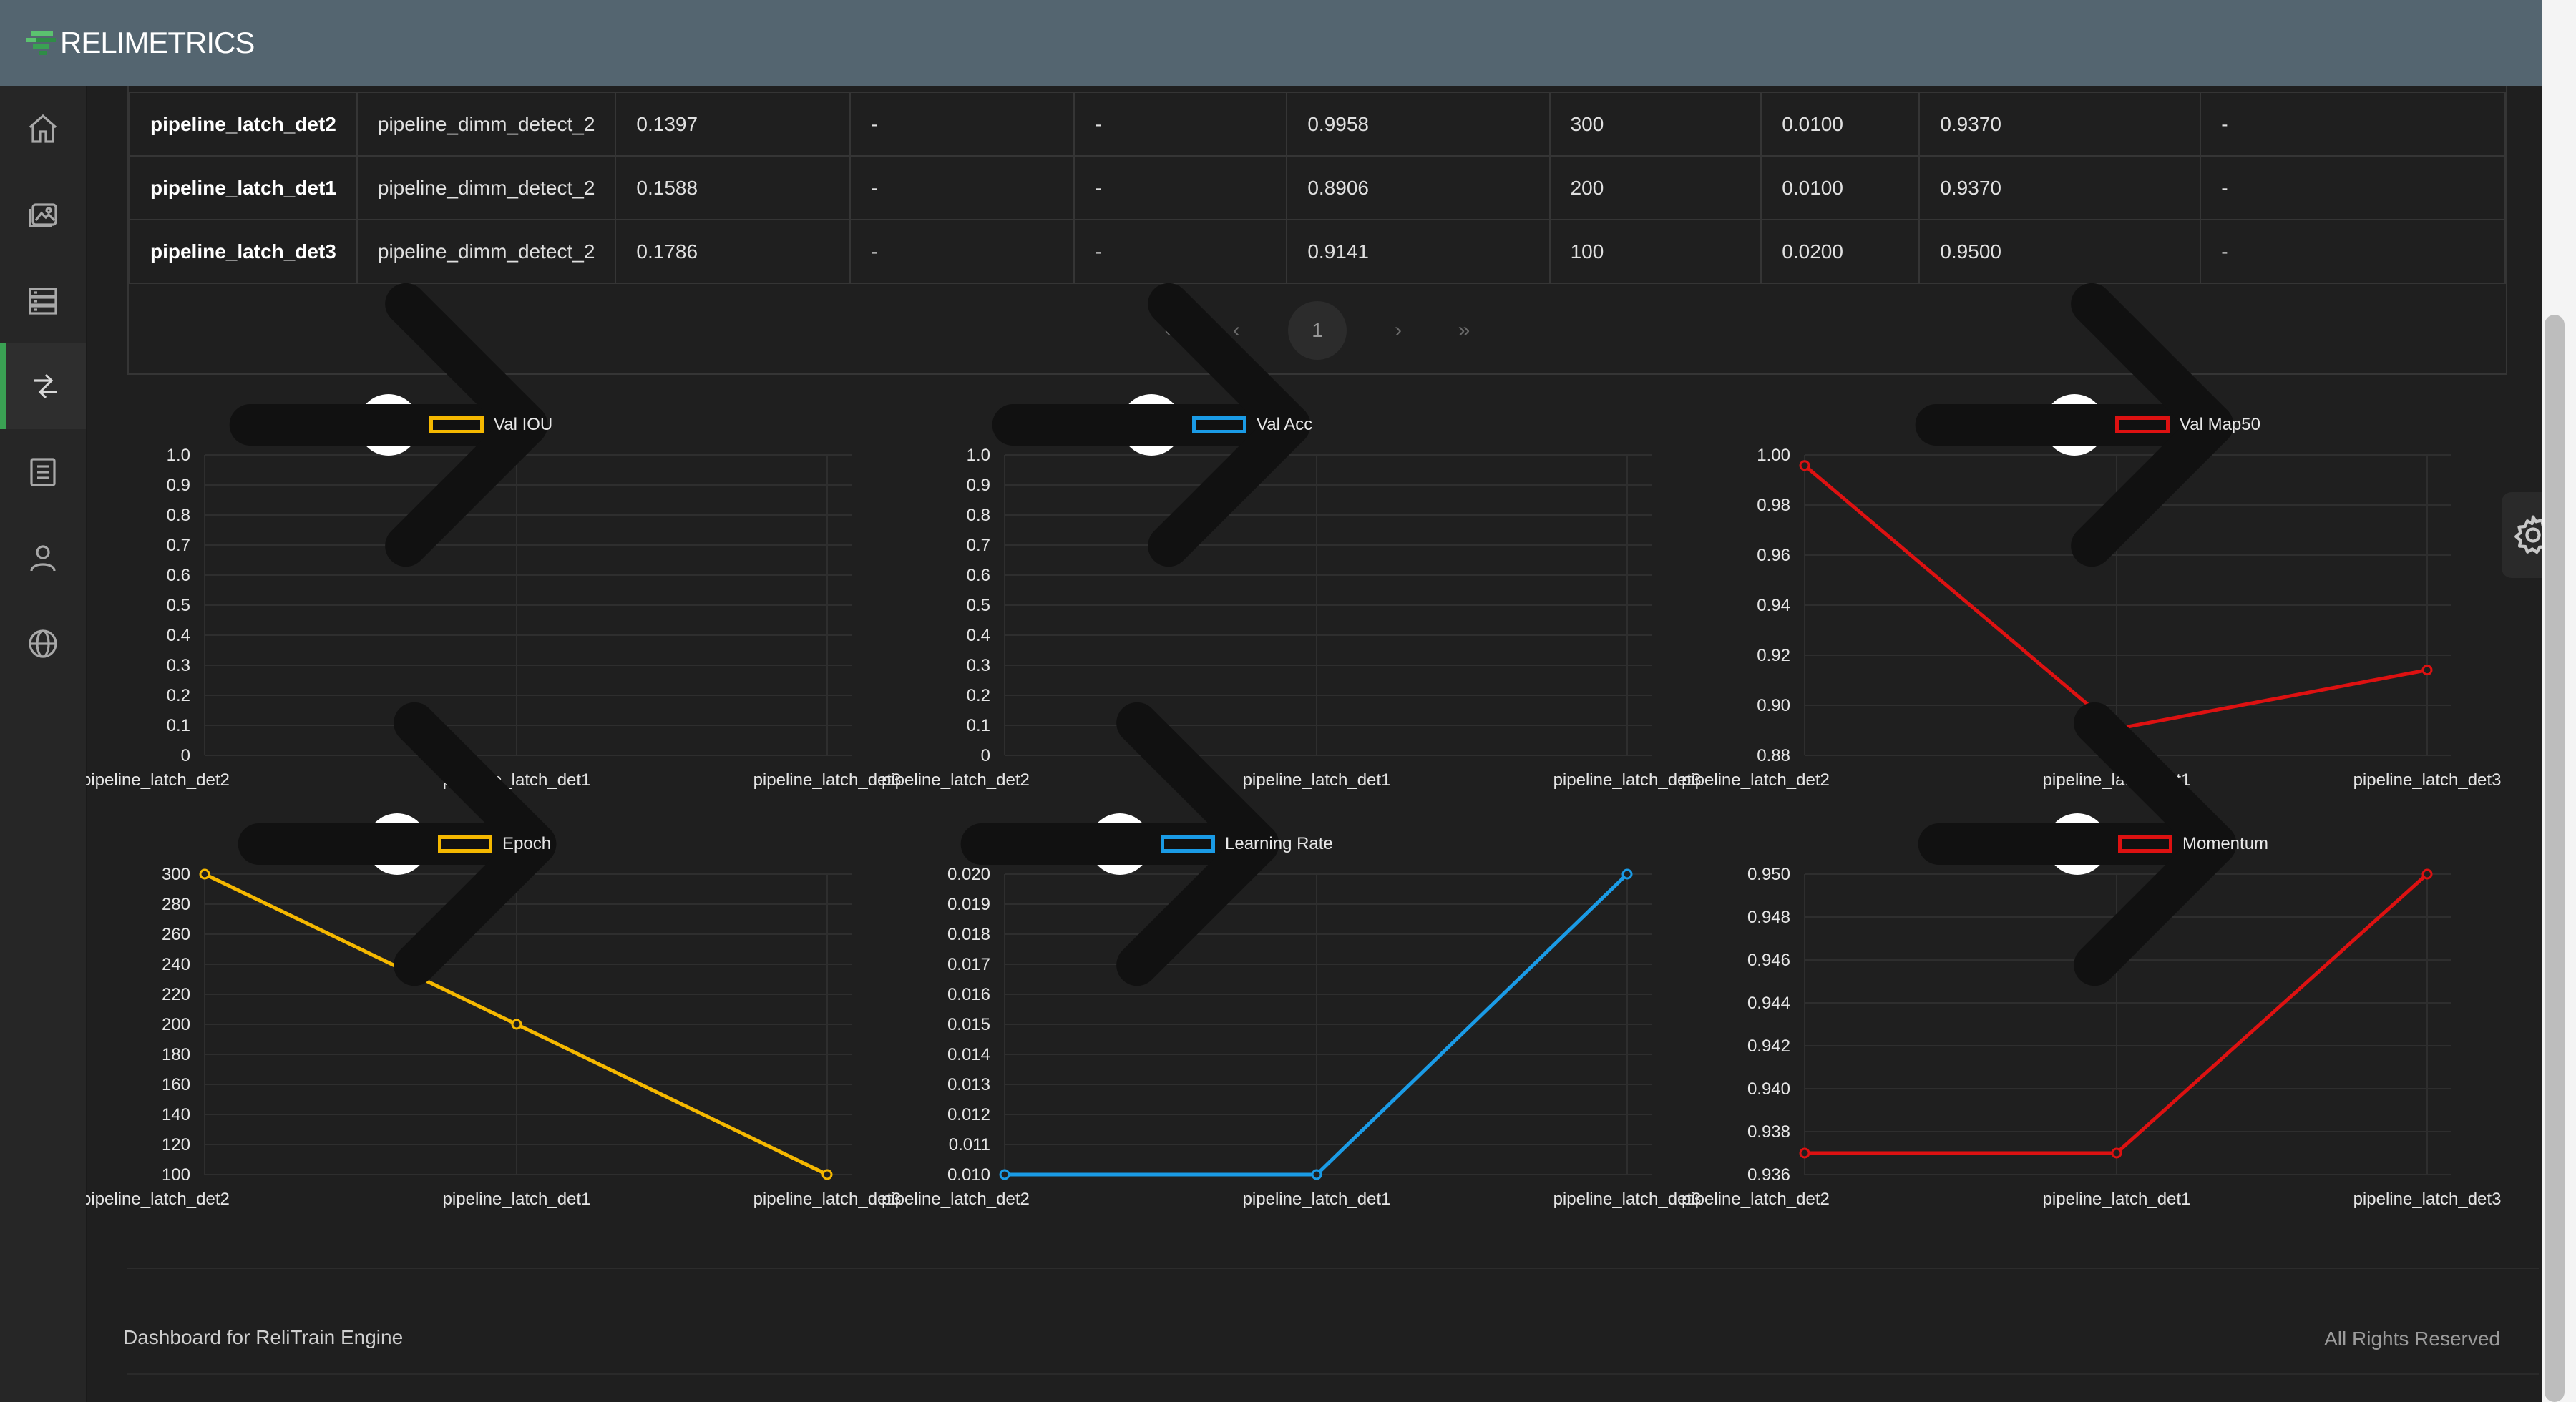 This screenshot has height=1402, width=2576. Describe the element at coordinates (1398, 330) in the screenshot. I see `next-page-button: ›` at that location.